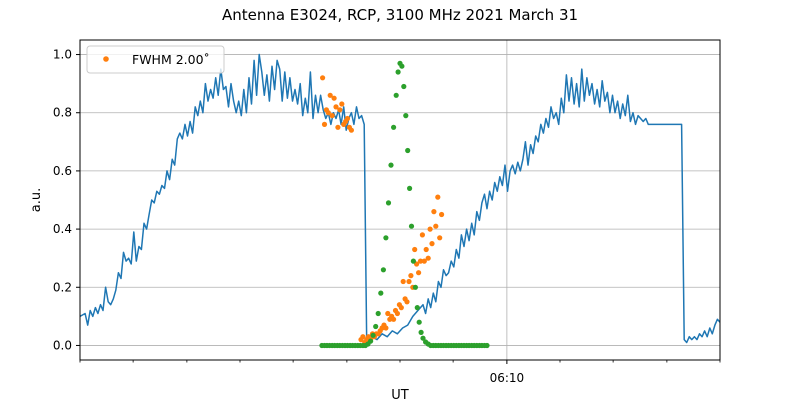 This screenshot has height=400, width=800. I want to click on legend: FWHM 2.00˚, so click(155, 59).